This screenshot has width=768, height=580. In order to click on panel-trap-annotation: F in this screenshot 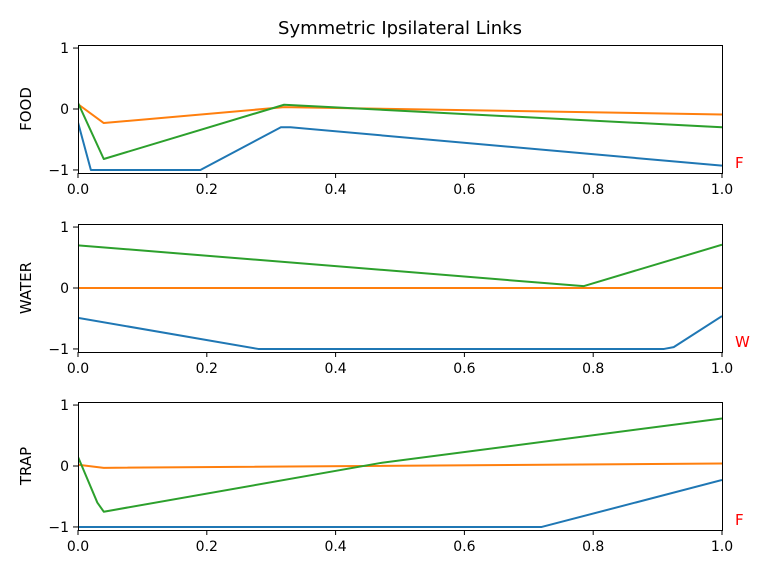, I will do `click(739, 520)`.